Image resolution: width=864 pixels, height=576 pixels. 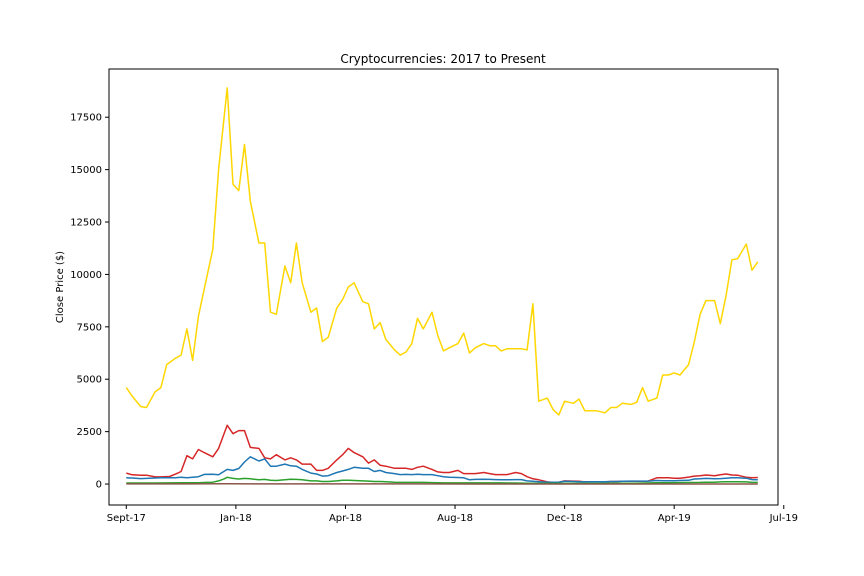 I want to click on x-tick-label: Jan-18, so click(x=235, y=518).